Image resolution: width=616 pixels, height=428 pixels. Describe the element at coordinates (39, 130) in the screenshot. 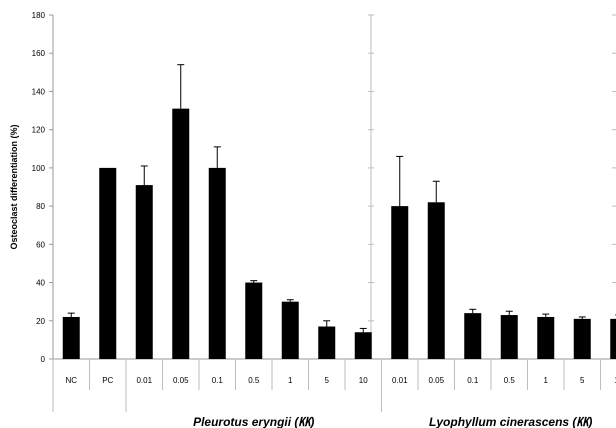

I see `y-tick-label: 120` at that location.